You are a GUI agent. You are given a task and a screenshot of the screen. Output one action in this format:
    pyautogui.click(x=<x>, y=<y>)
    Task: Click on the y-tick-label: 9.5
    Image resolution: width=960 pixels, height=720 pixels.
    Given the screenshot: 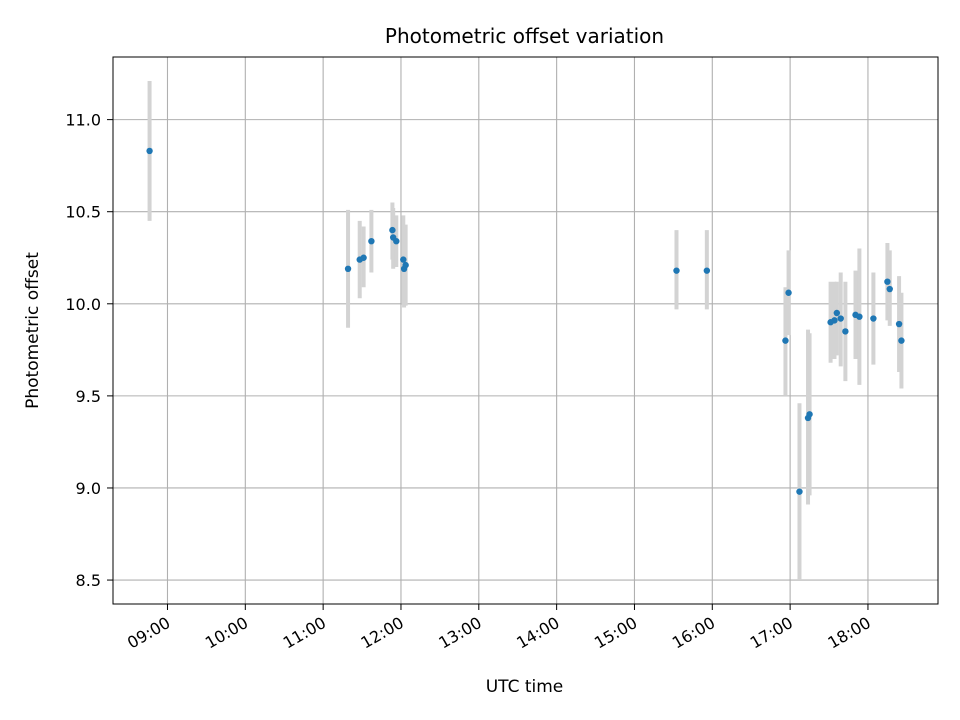 What is the action you would take?
    pyautogui.click(x=88, y=396)
    